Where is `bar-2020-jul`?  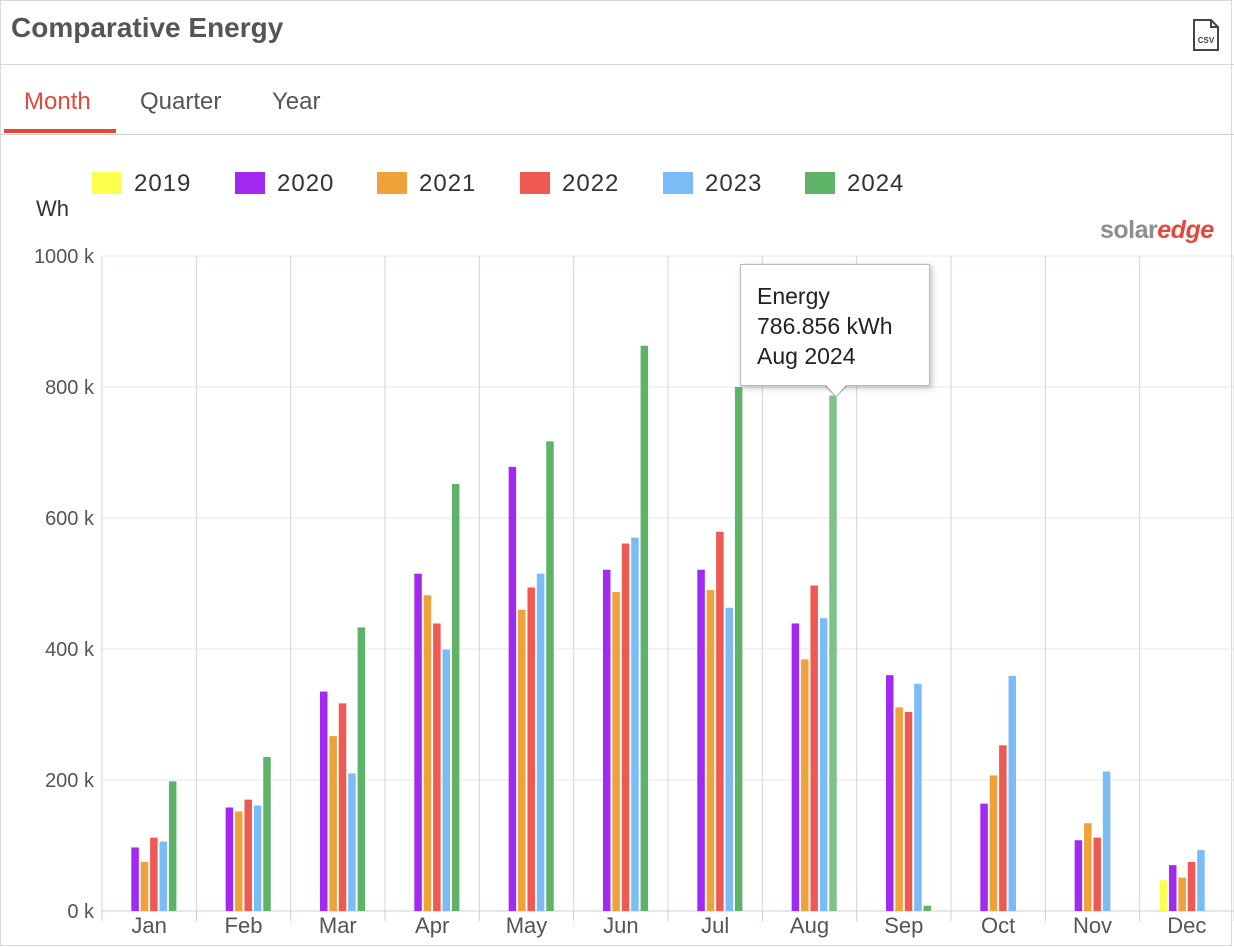 bar-2020-jul is located at coordinates (701, 740).